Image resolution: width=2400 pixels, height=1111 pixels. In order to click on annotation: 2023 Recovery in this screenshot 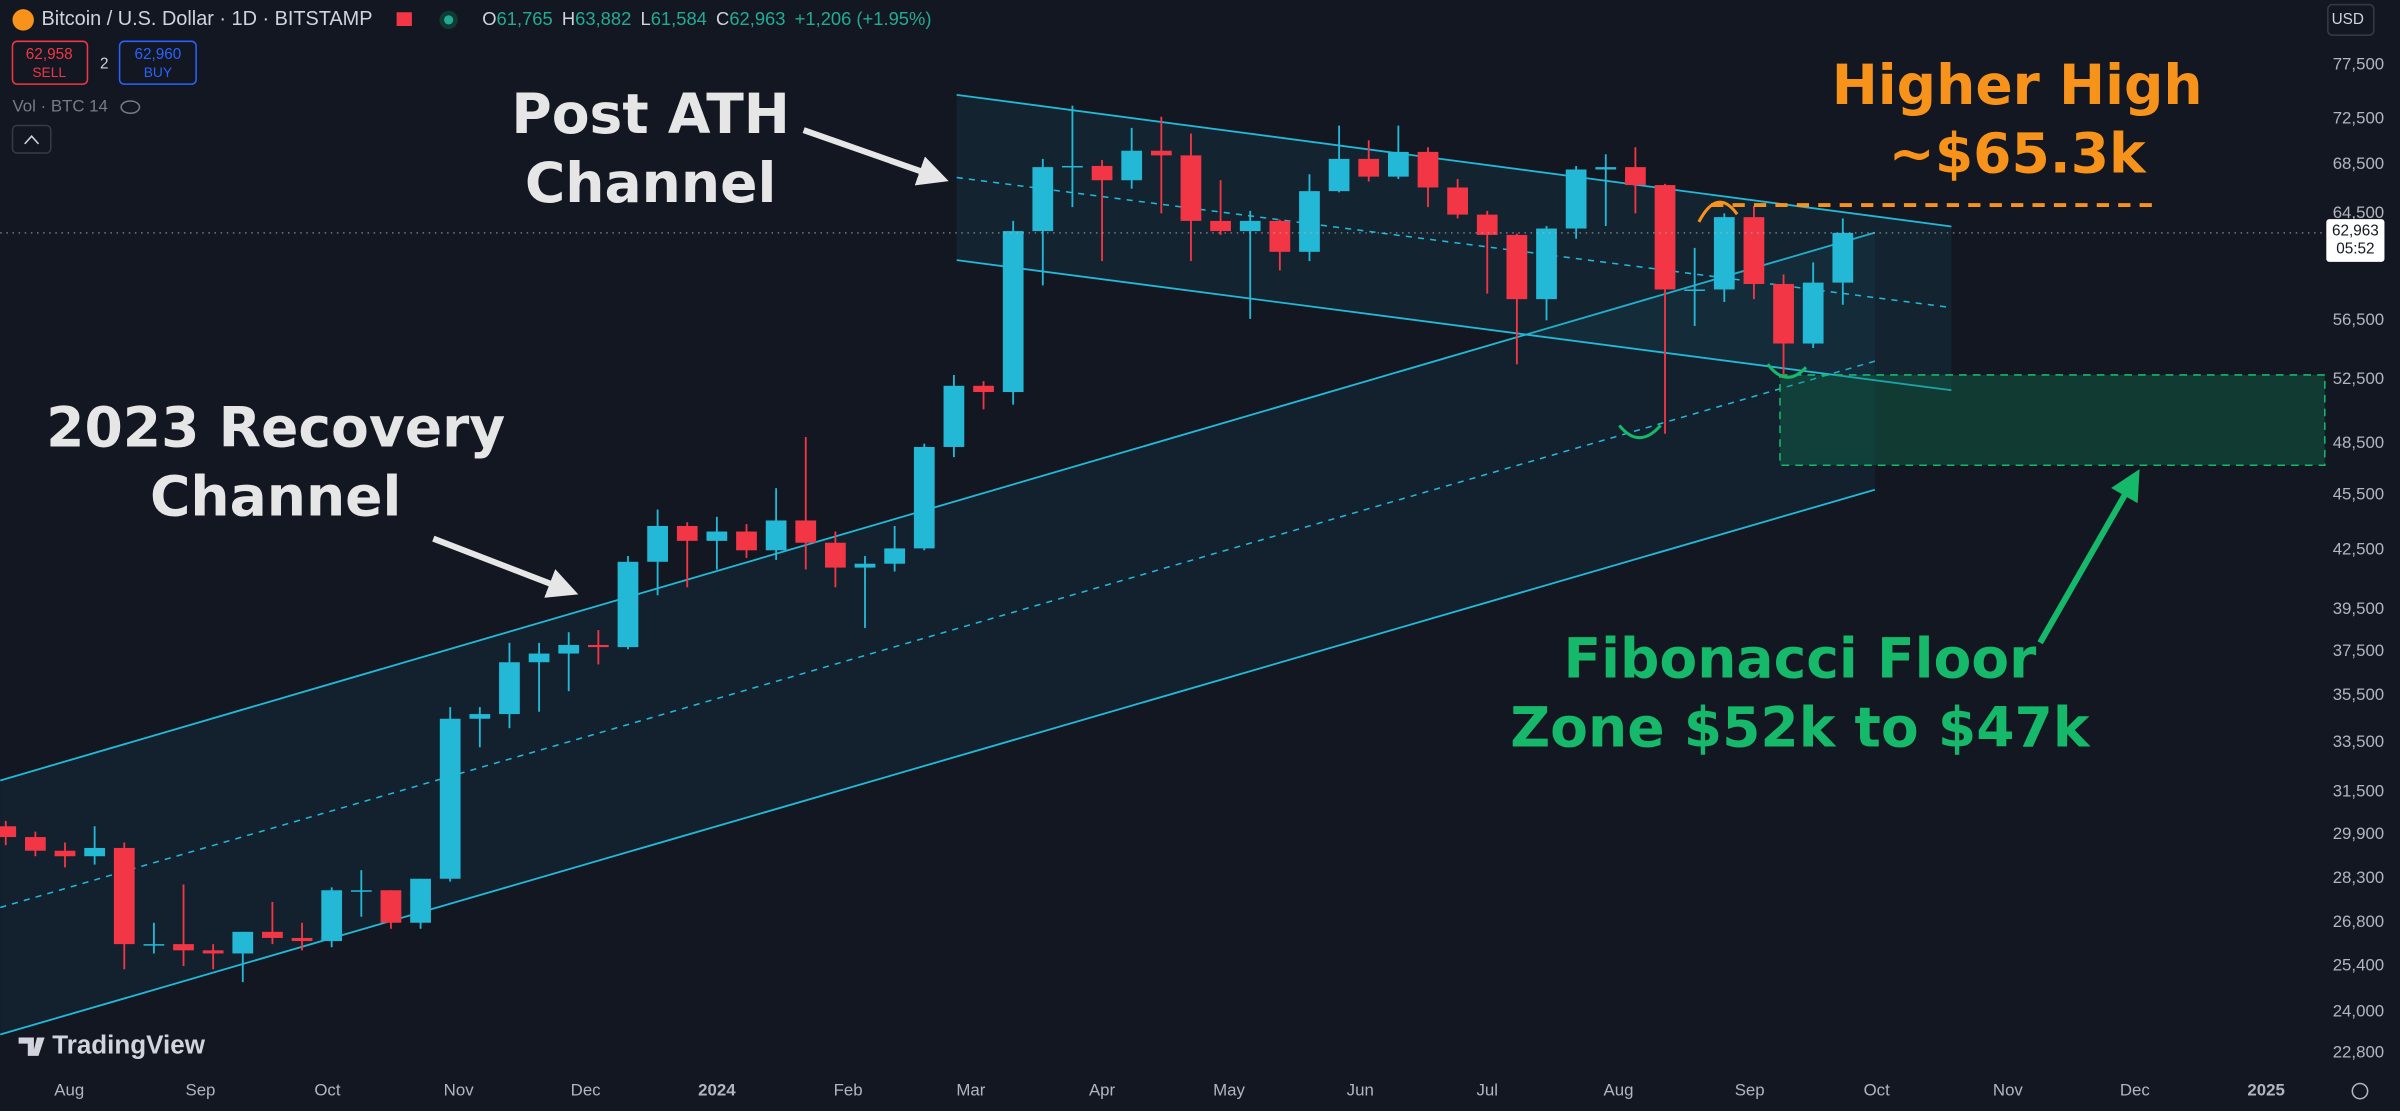, I will do `click(275, 428)`.